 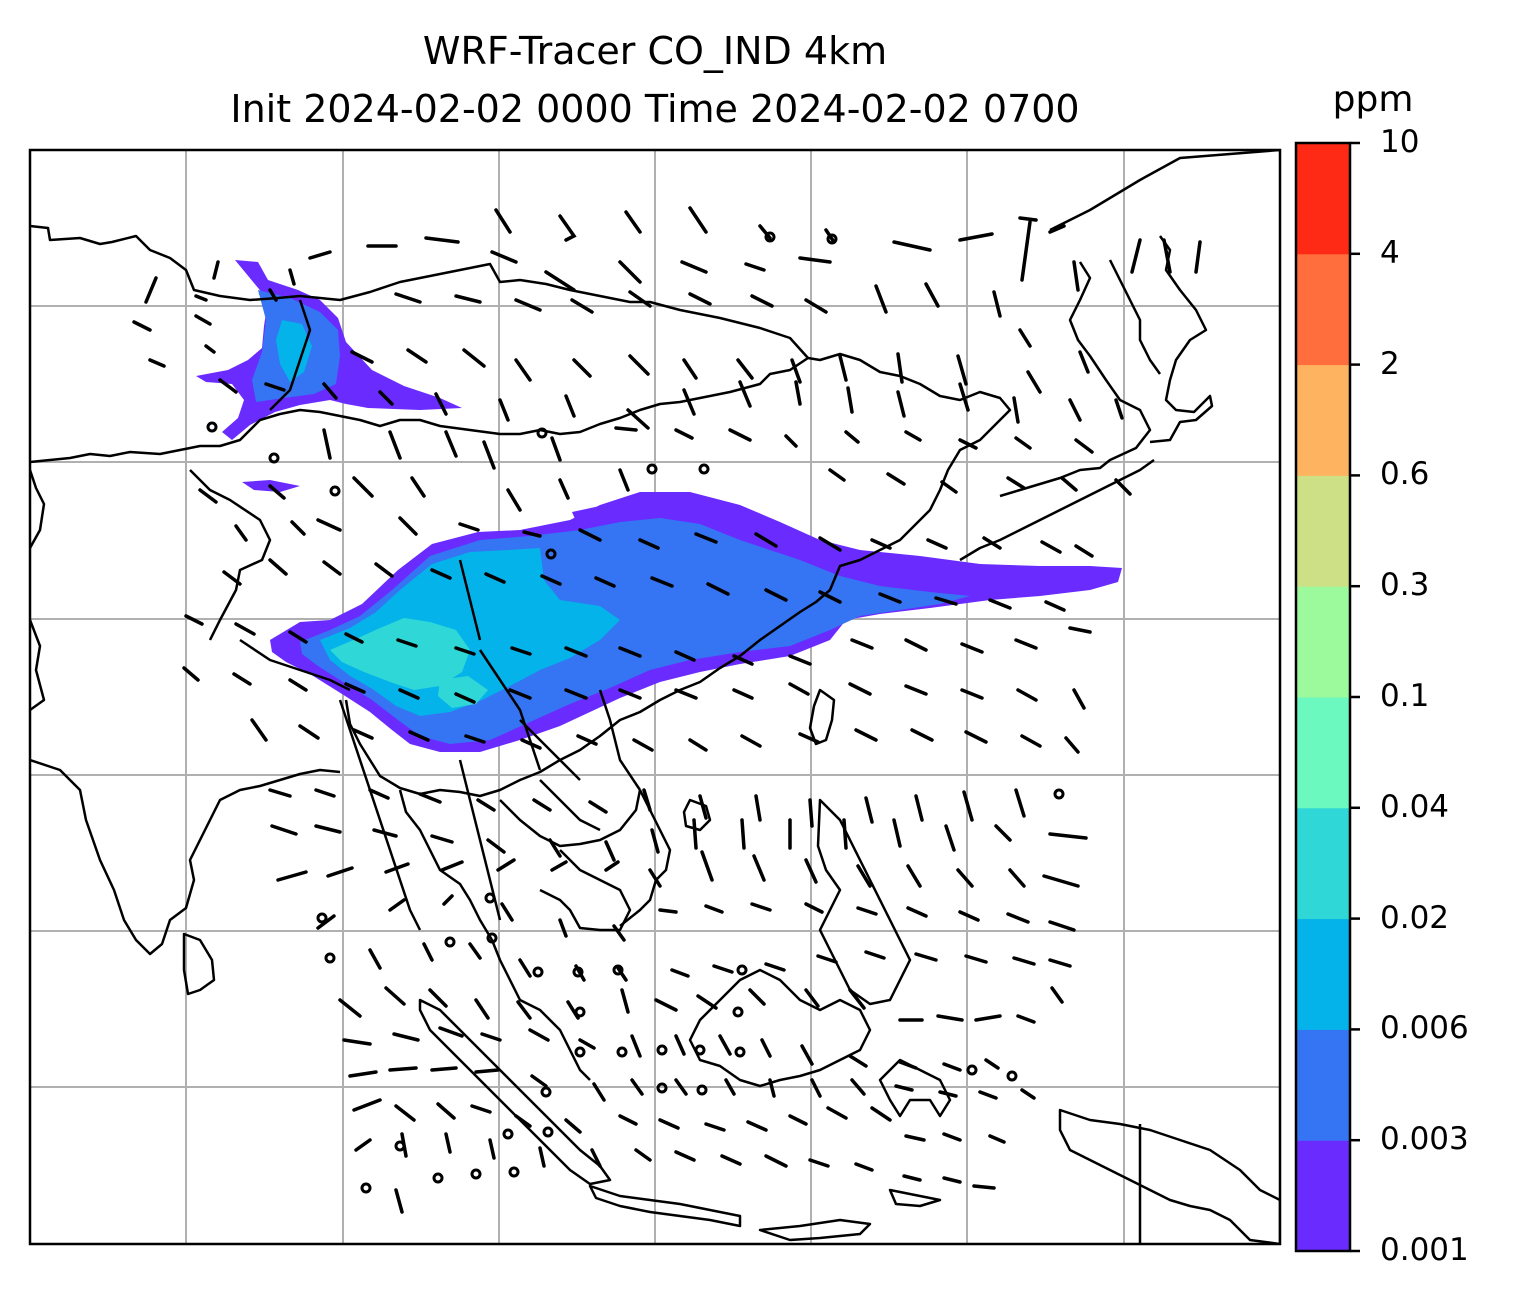 I want to click on coastline-sumatra, so click(x=515, y=1092).